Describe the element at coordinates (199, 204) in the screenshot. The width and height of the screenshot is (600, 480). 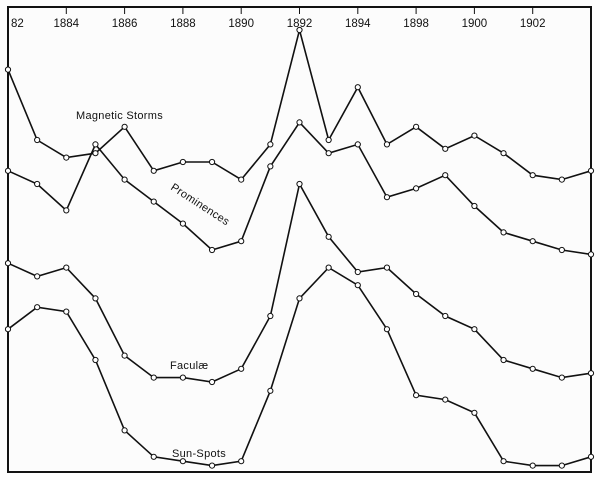
I see `series-label-prominences: Prominences` at that location.